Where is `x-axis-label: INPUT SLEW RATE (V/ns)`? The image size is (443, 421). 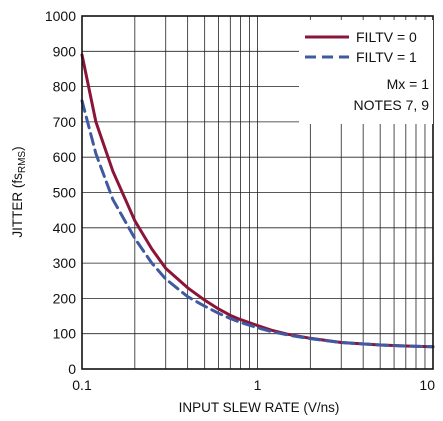
x-axis-label: INPUT SLEW RATE (V/ns) is located at coordinates (259, 407).